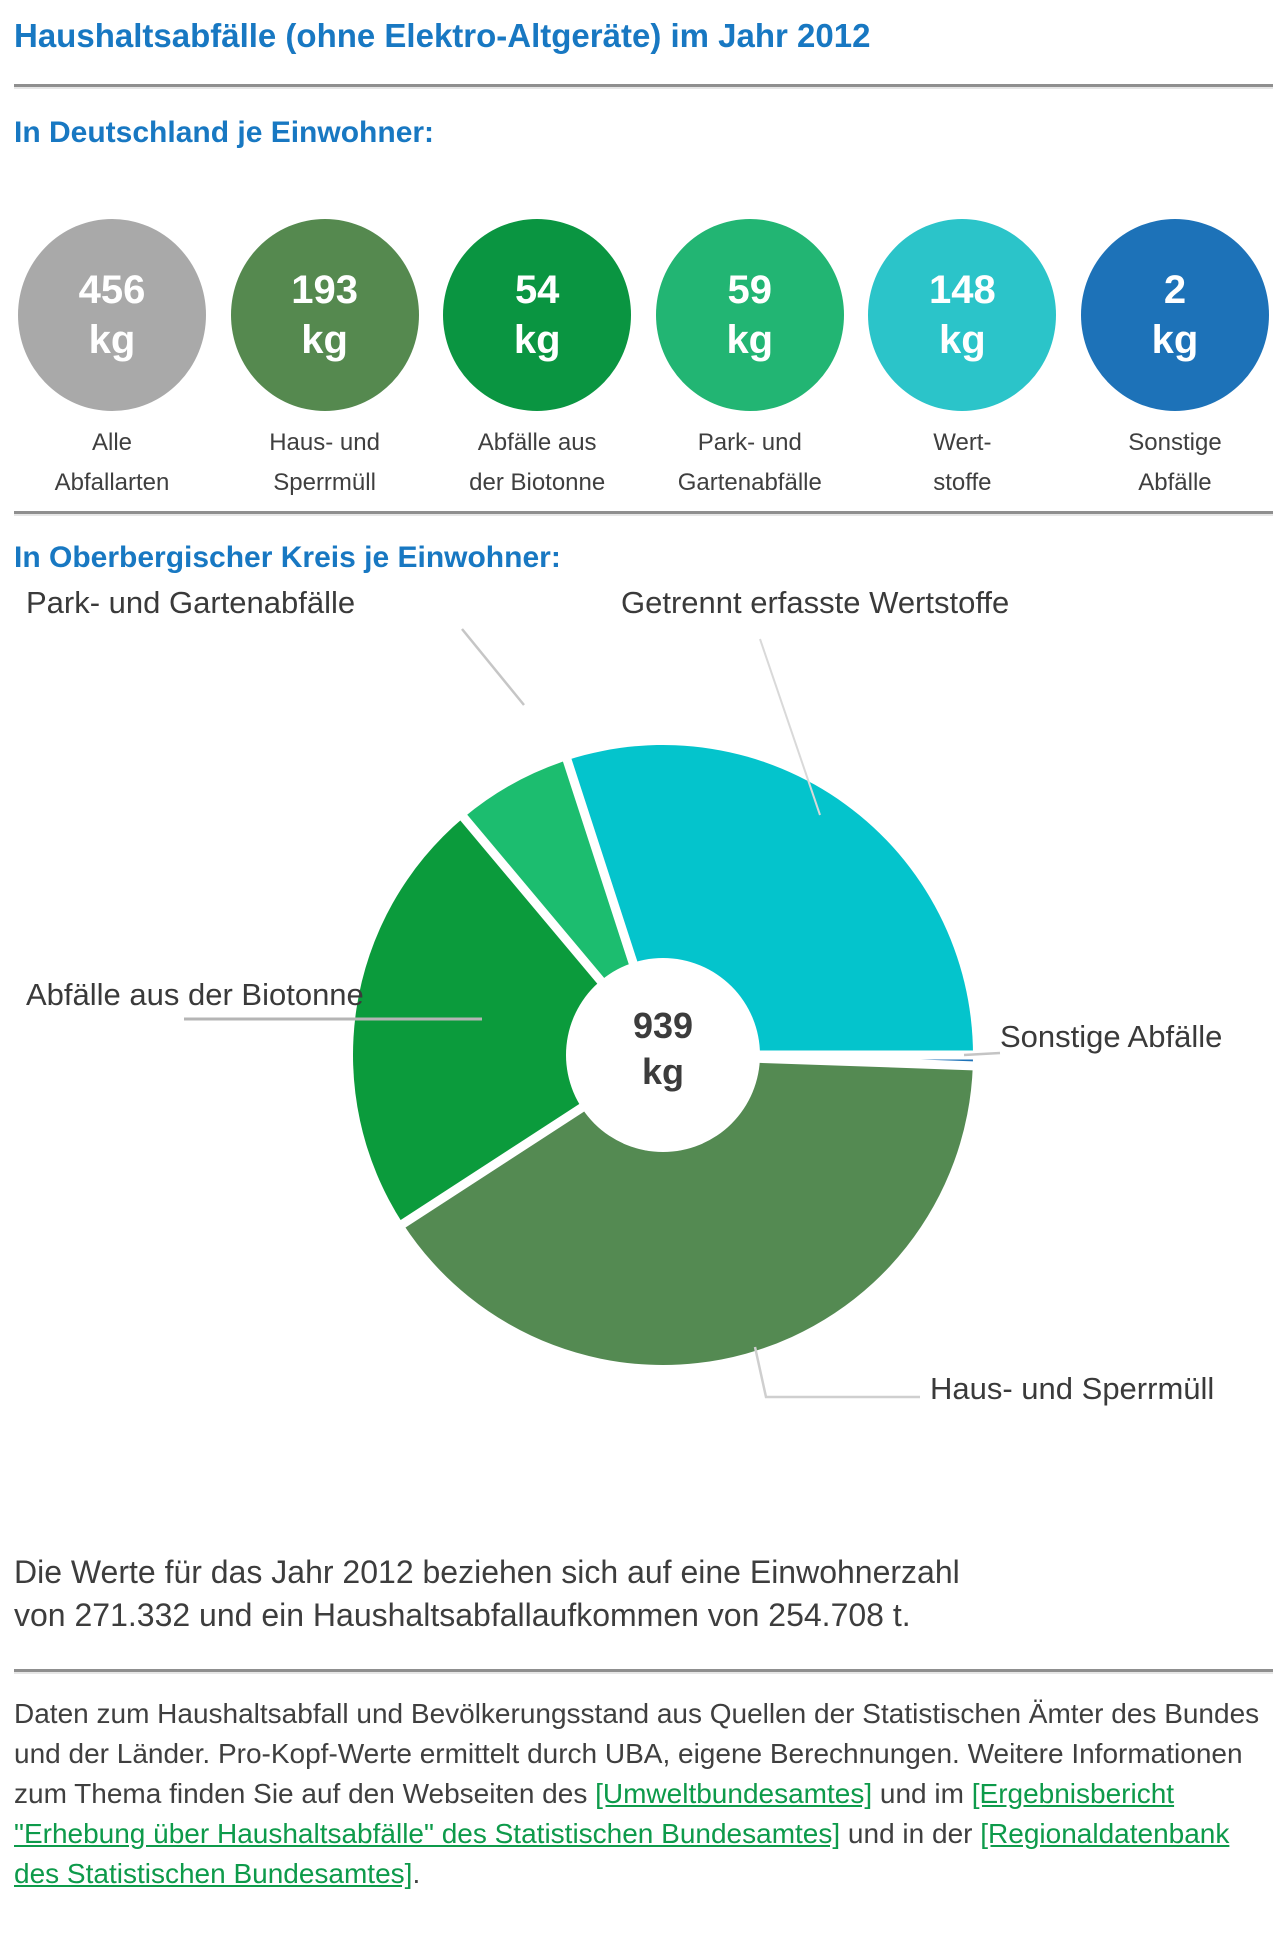 Image resolution: width=1287 pixels, height=1950 pixels. What do you see at coordinates (663, 1049) in the screenshot?
I see `donut-center-total: 939 kg` at bounding box center [663, 1049].